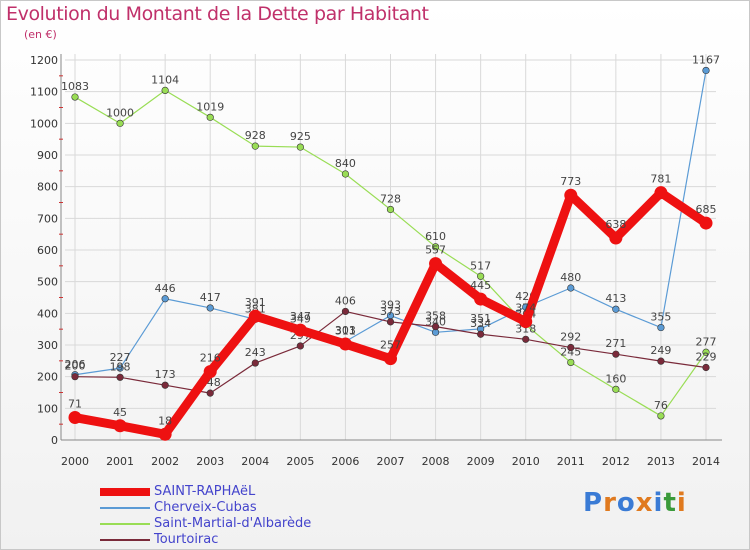  What do you see at coordinates (626, 503) in the screenshot?
I see `logo-letter: o` at bounding box center [626, 503].